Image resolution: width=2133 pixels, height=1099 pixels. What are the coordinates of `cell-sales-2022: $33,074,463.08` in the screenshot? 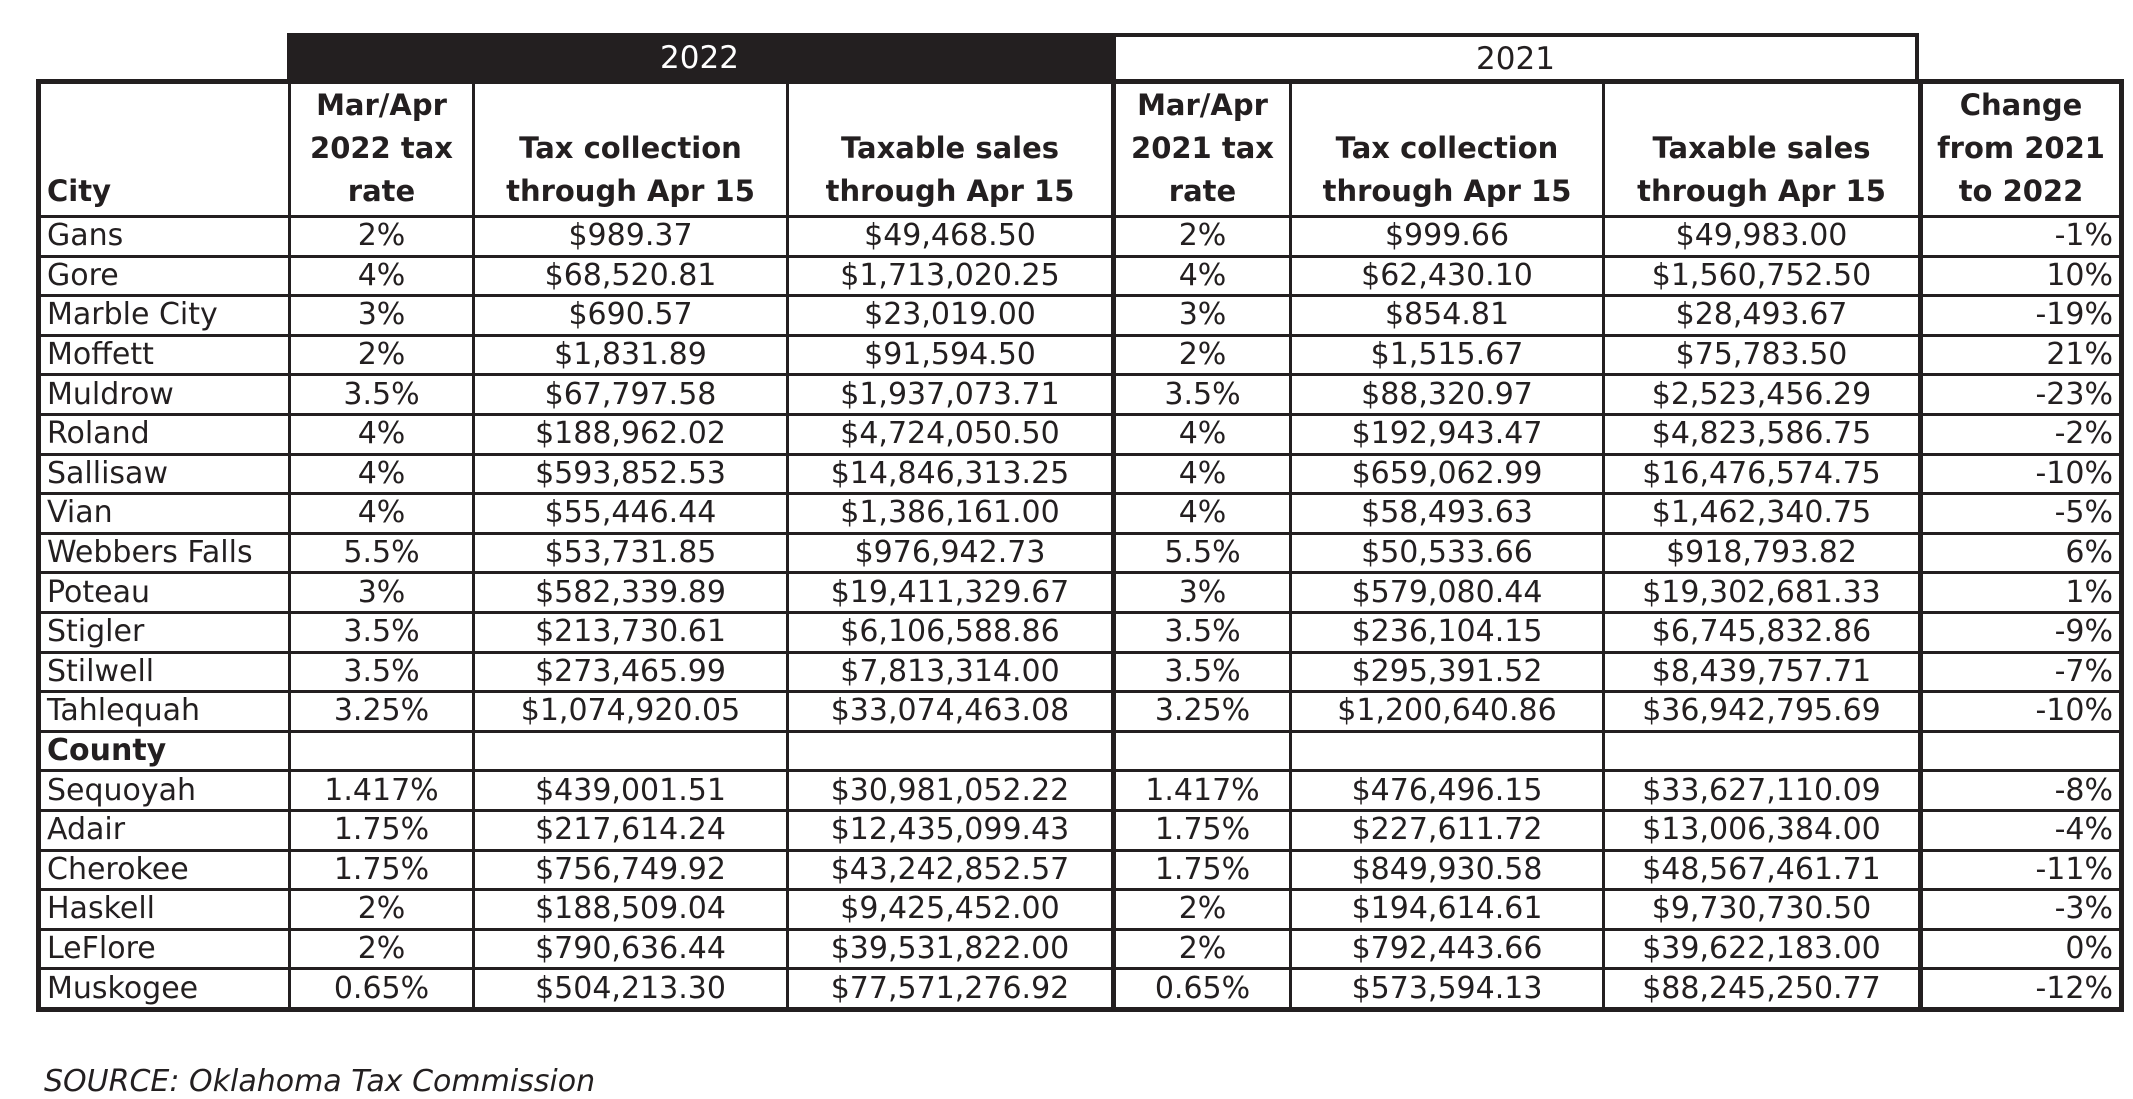 It's located at (950, 711).